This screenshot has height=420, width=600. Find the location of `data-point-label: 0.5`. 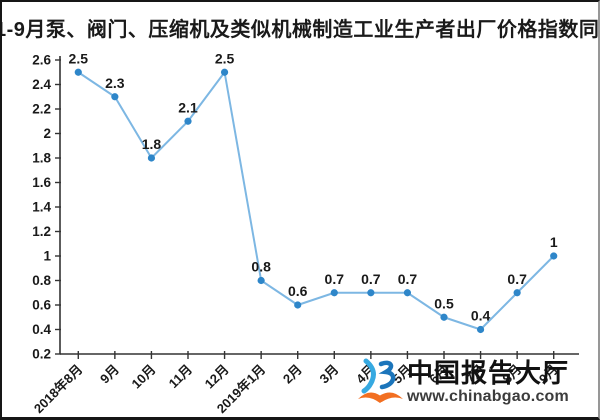

data-point-label: 0.5 is located at coordinates (444, 303).